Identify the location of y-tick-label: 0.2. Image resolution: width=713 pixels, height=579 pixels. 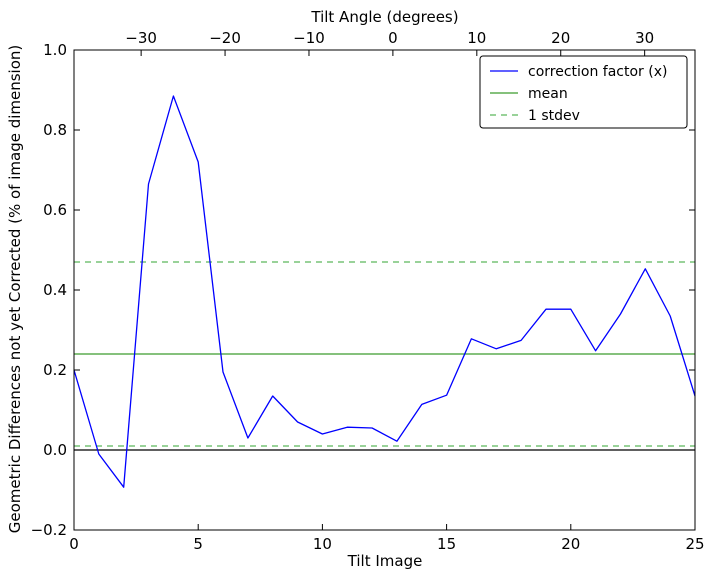
(55, 370).